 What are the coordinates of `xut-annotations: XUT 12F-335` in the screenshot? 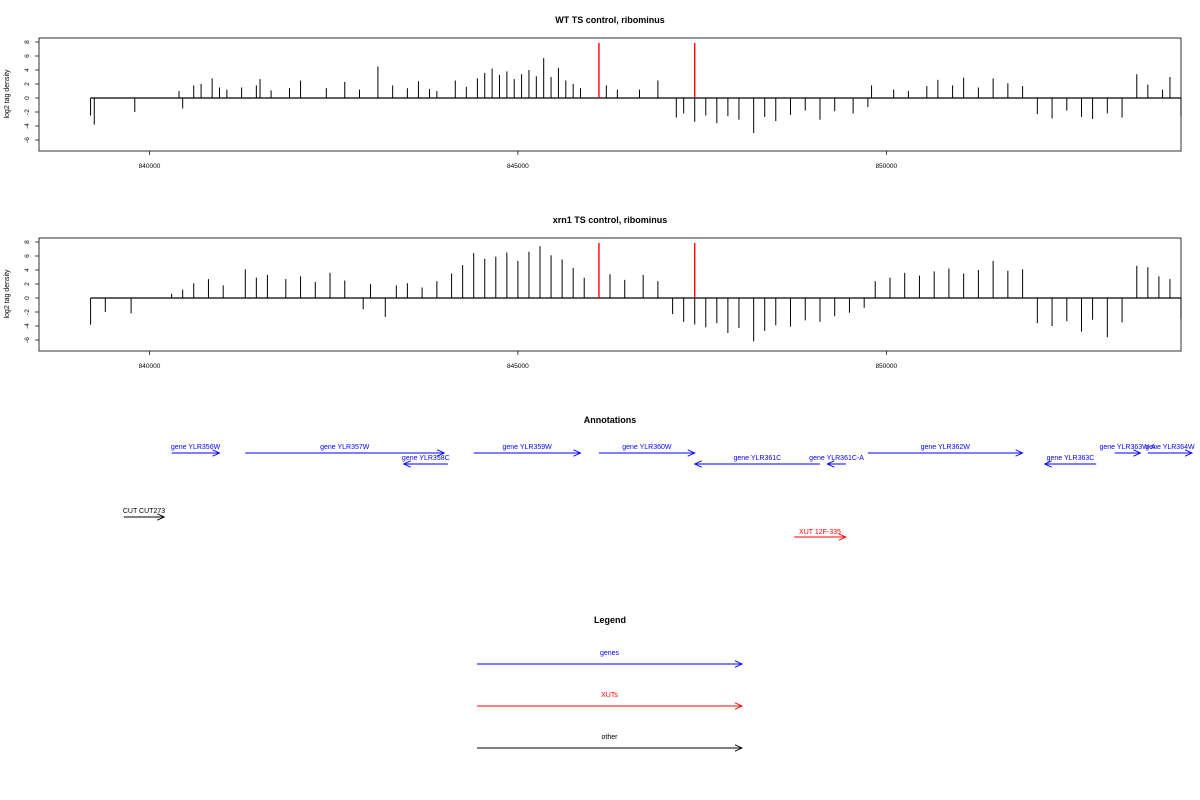 It's located at (820, 535).